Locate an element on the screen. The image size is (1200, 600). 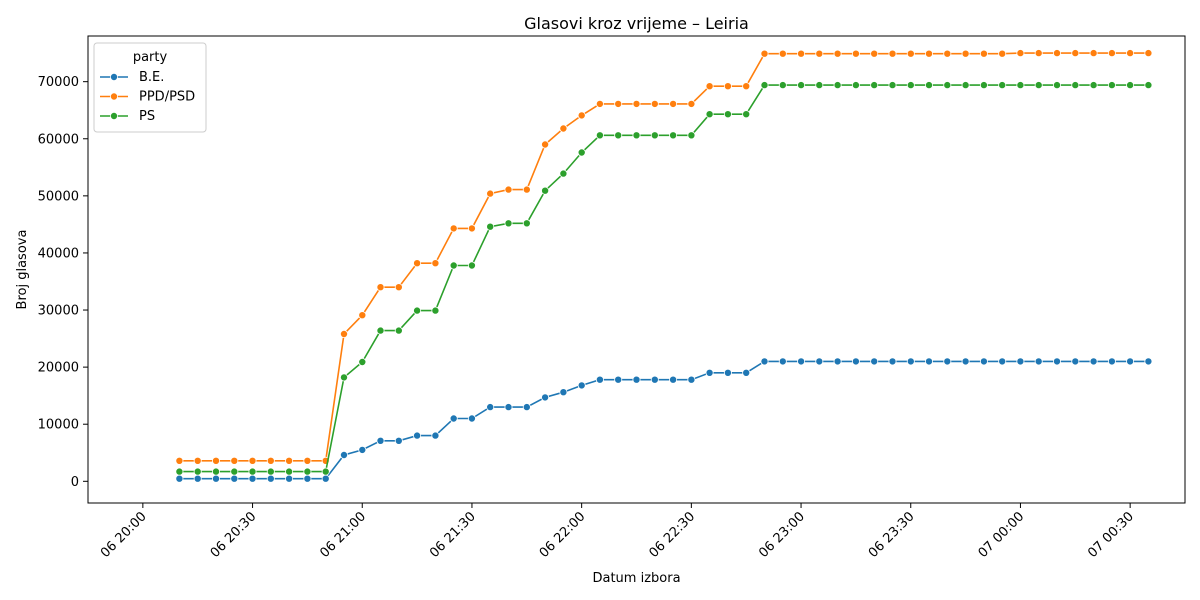
legend-label: PPD/PSD is located at coordinates (167, 97).